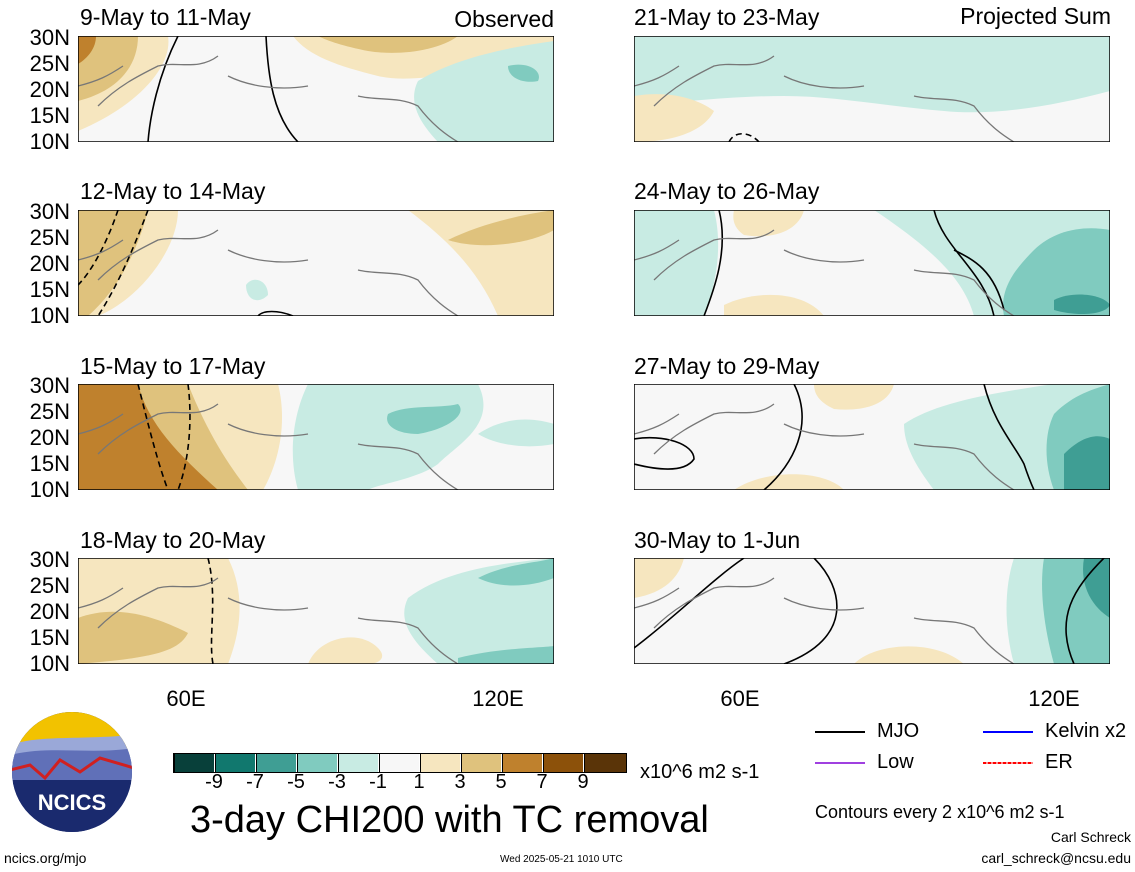  I want to click on panel-title-6: 24-May to 26-May, so click(727, 191).